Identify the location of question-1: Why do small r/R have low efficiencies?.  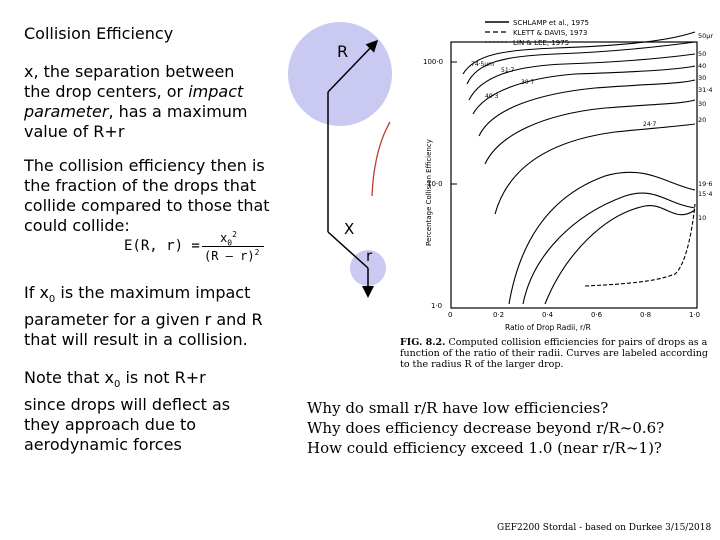
(458, 408).